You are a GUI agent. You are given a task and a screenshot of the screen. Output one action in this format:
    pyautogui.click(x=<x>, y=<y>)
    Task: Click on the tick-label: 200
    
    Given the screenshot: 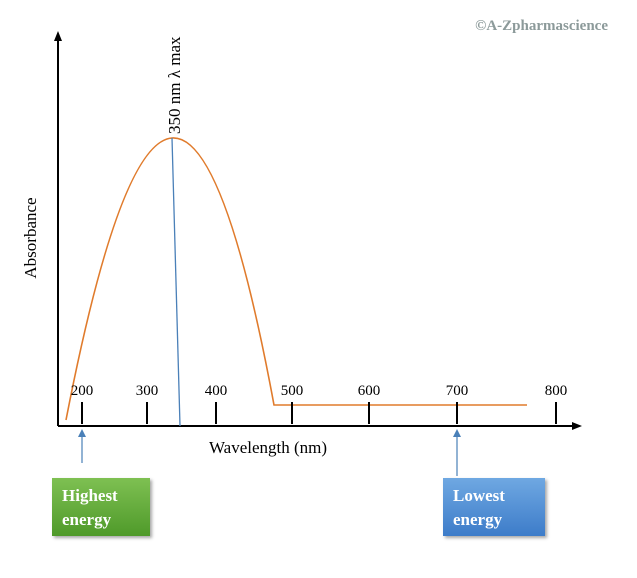 What is the action you would take?
    pyautogui.click(x=82, y=391)
    